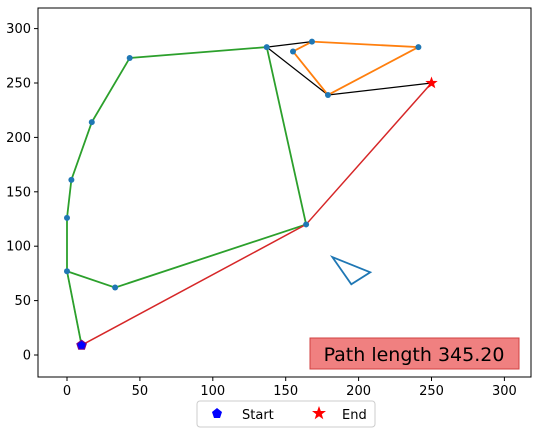 Image resolution: width=538 pixels, height=431 pixels. I want to click on x-tick-label-0: 0, so click(67, 391).